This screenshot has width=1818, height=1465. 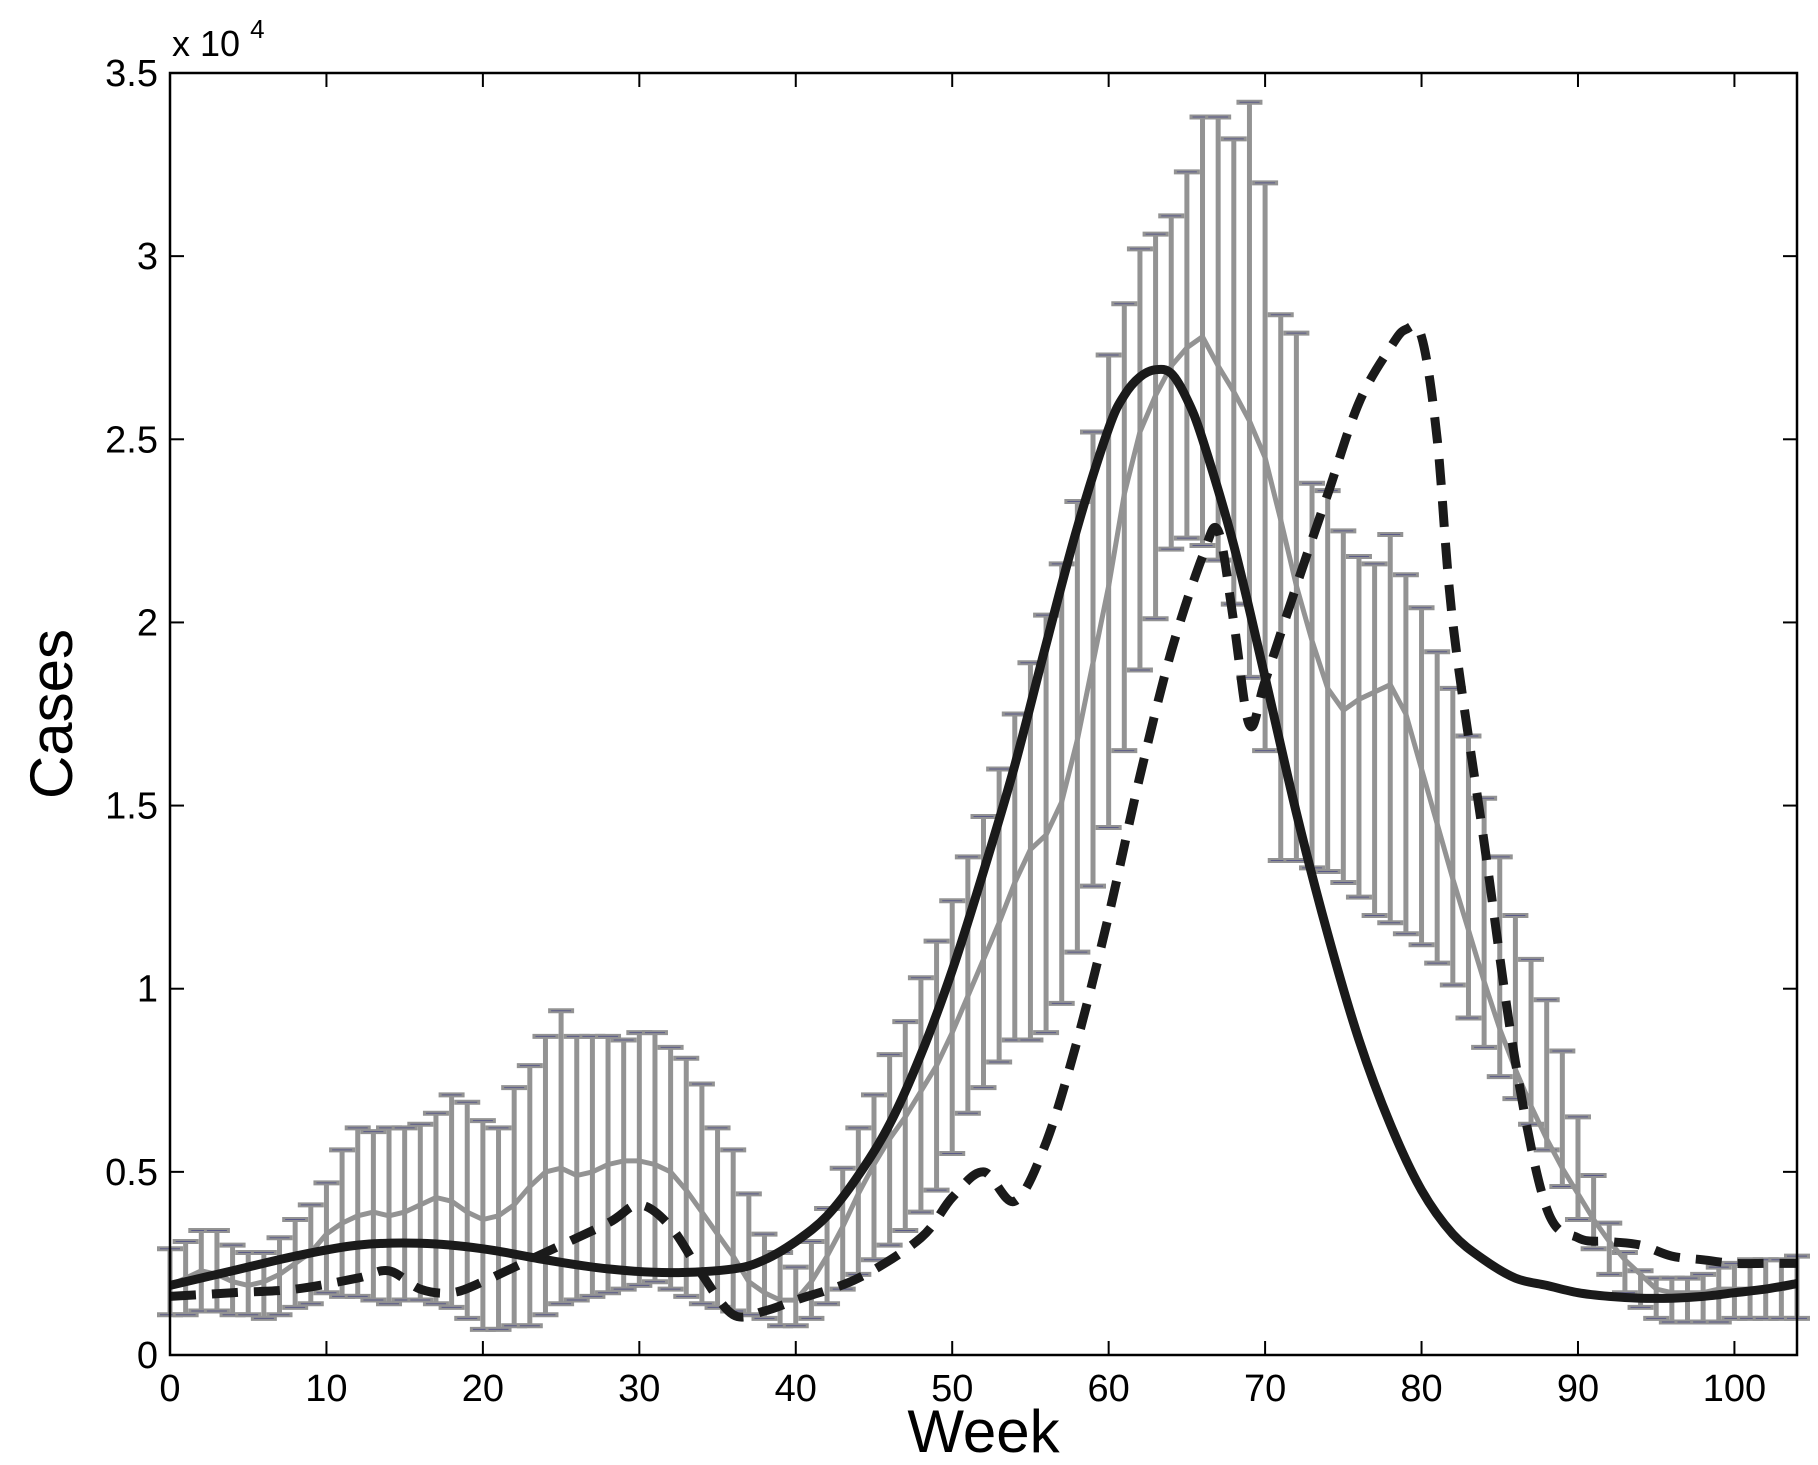 What do you see at coordinates (639, 1389) in the screenshot?
I see `x-tick-label: 30` at bounding box center [639, 1389].